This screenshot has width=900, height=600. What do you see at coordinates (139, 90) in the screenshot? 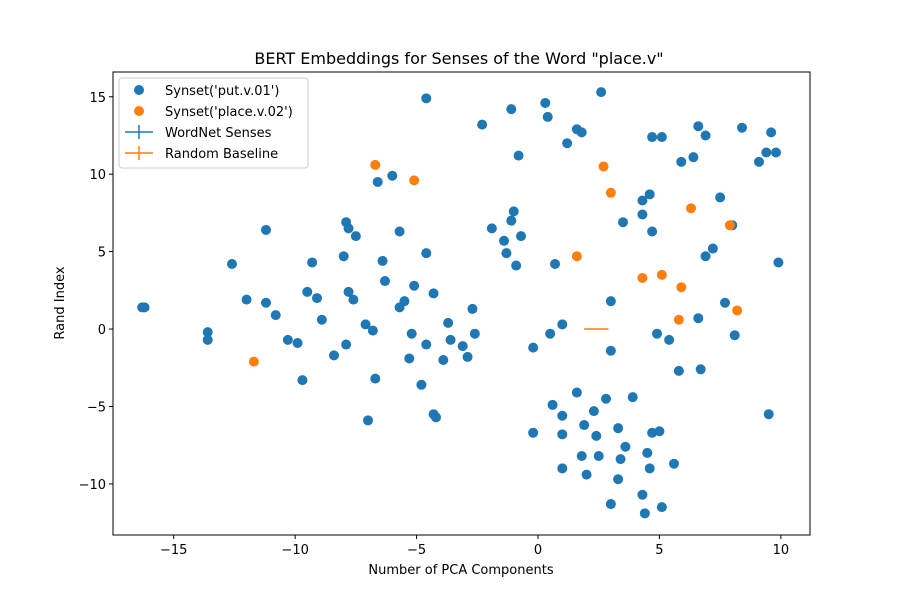
I see `legend-marker` at bounding box center [139, 90].